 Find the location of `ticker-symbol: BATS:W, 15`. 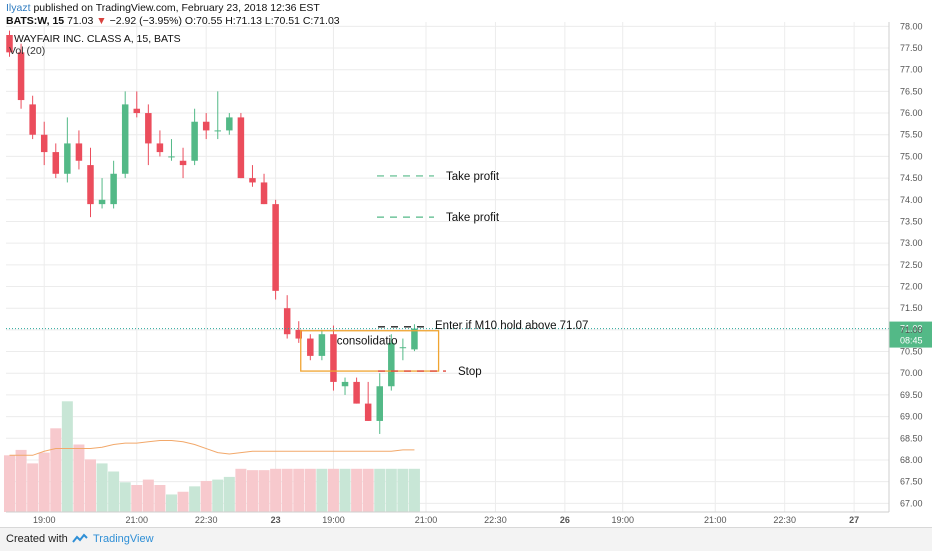

ticker-symbol: BATS:W, 15 is located at coordinates (35, 21).